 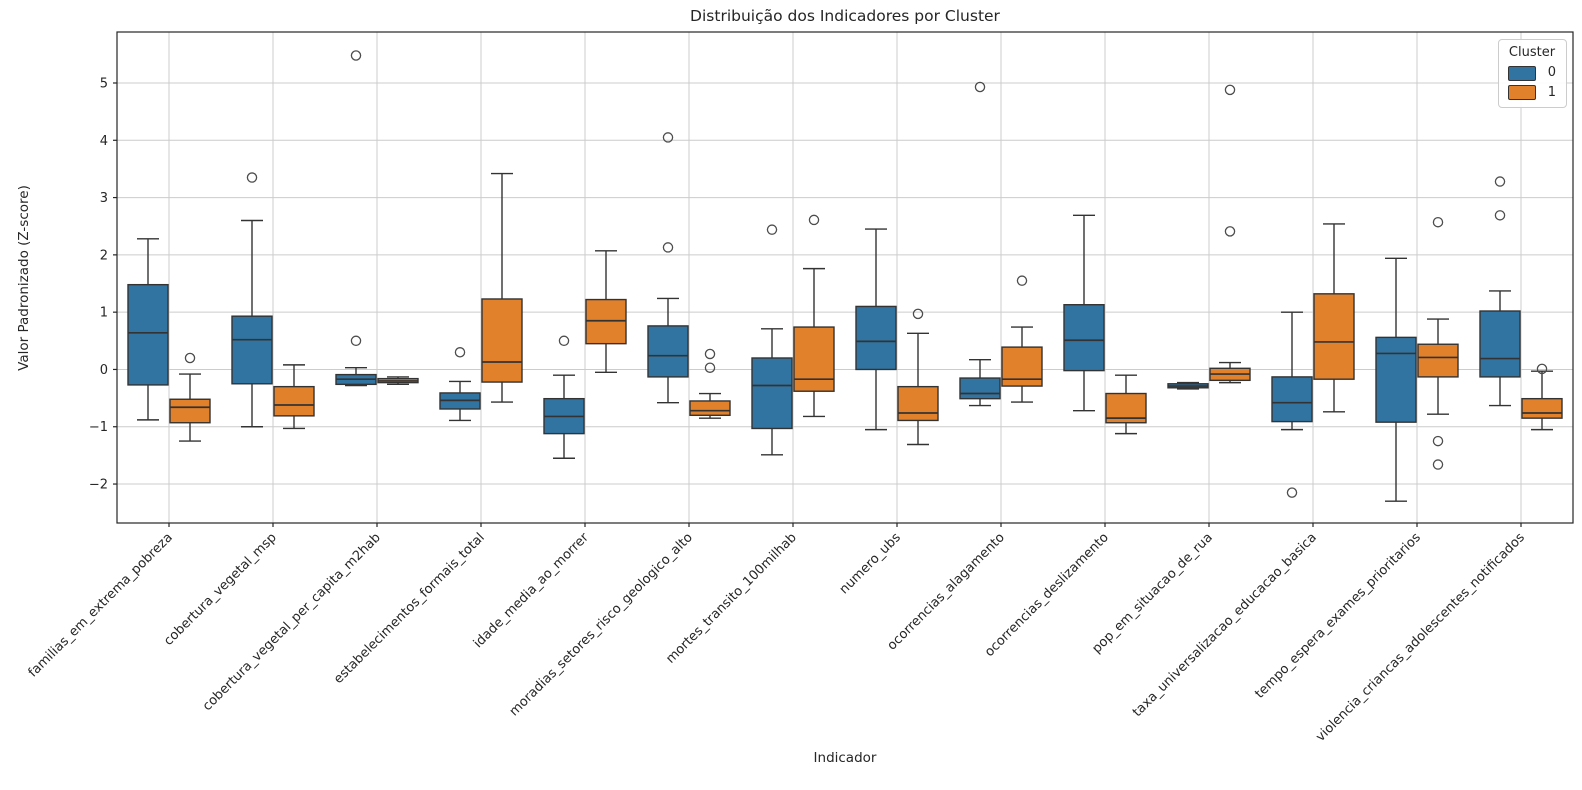 I want to click on y-tick-label: 3, so click(x=104, y=198).